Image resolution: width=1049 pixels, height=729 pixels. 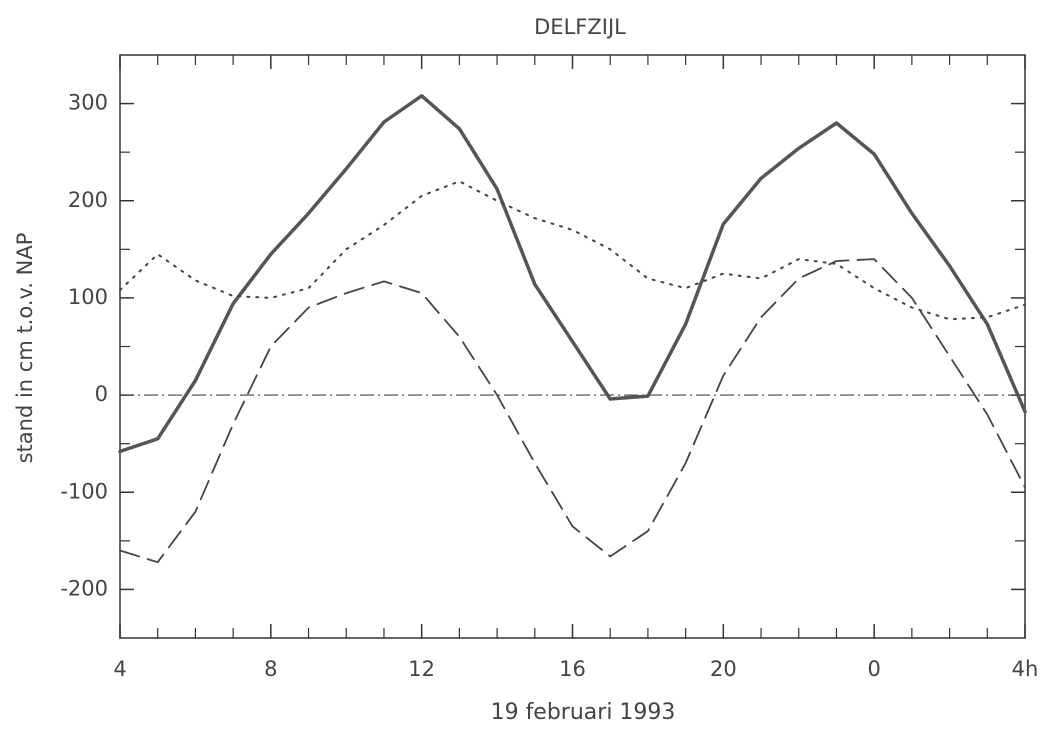 I want to click on x-tick-label: 8, so click(x=270, y=669).